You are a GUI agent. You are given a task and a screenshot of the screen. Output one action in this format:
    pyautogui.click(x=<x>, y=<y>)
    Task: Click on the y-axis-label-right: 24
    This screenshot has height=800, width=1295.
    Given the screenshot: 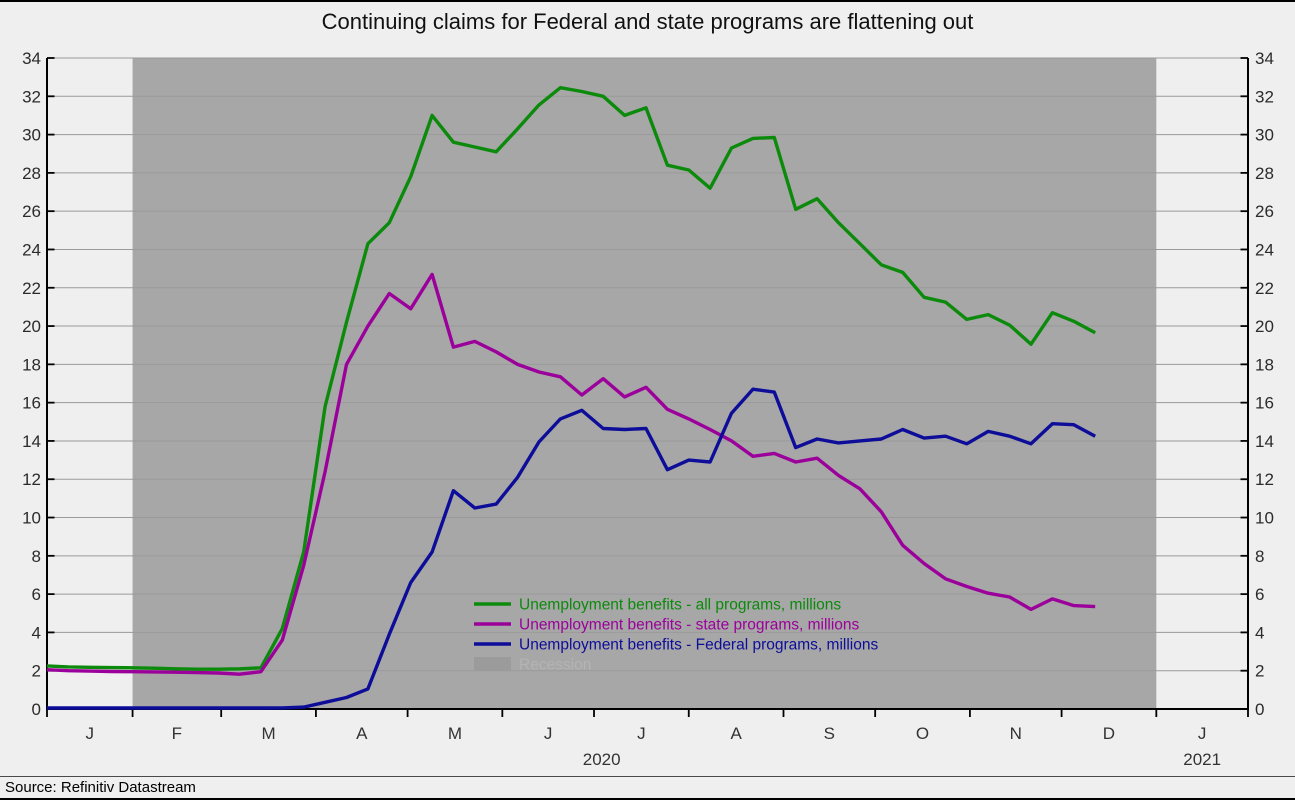 What is the action you would take?
    pyautogui.click(x=1264, y=249)
    